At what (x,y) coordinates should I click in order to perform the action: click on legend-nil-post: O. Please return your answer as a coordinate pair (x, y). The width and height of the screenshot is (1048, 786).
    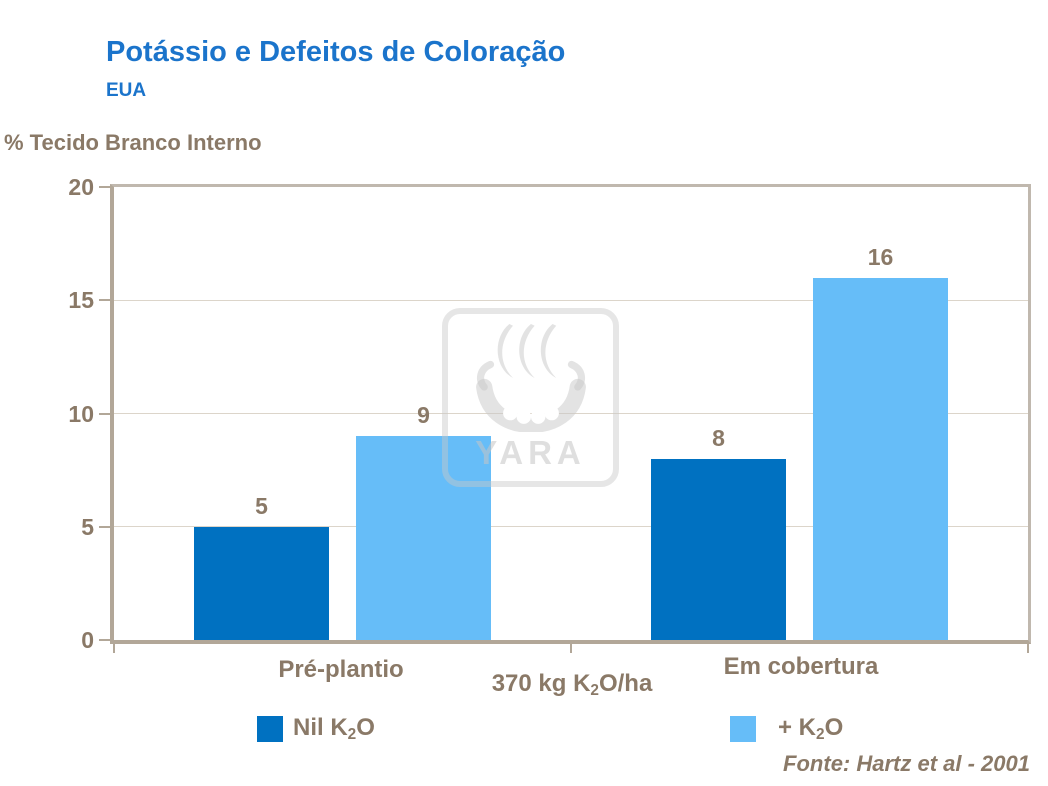
    Looking at the image, I should click on (365, 727).